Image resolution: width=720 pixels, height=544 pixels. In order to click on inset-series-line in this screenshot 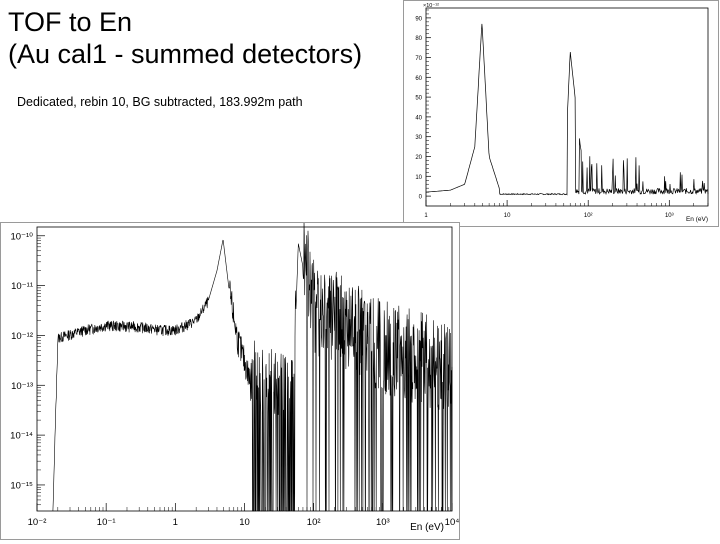, I will do `click(567, 109)`.